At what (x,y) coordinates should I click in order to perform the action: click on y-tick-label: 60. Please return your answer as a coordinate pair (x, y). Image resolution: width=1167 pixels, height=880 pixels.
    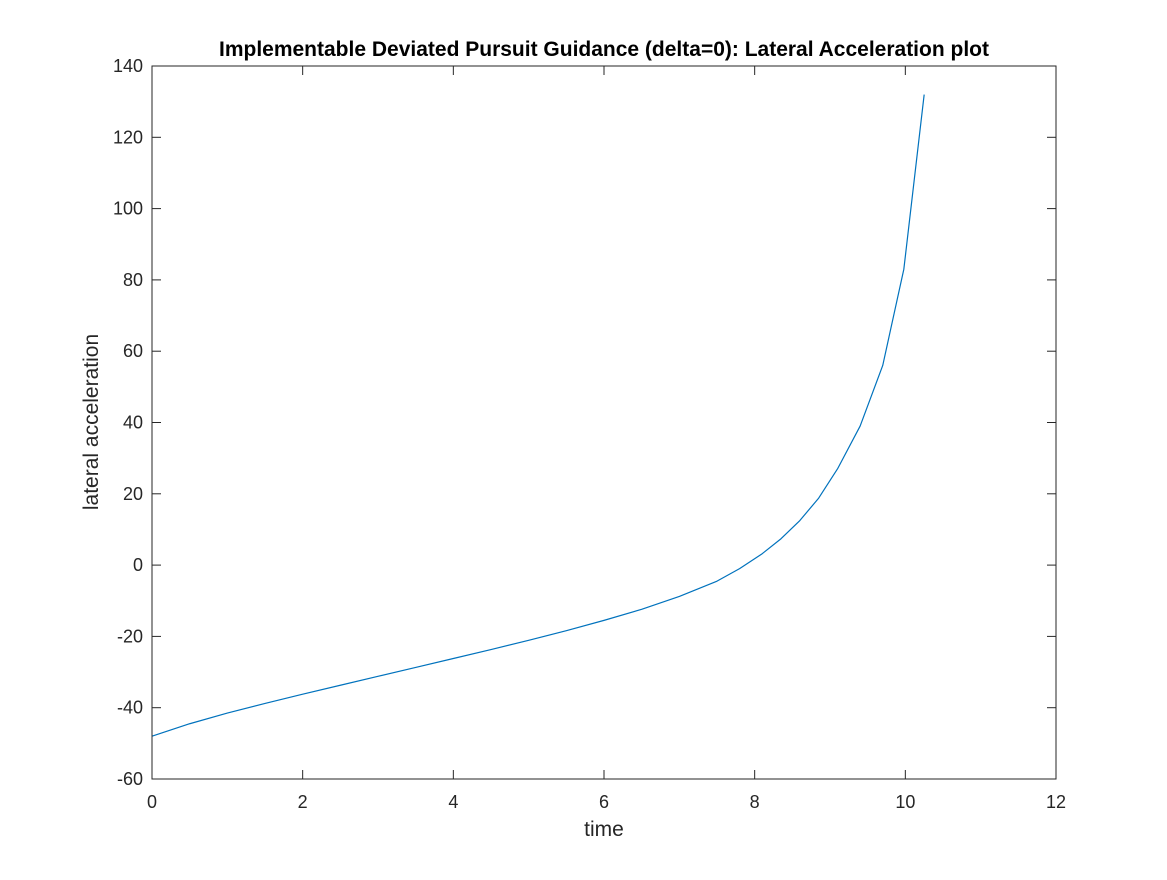
    Looking at the image, I should click on (133, 351).